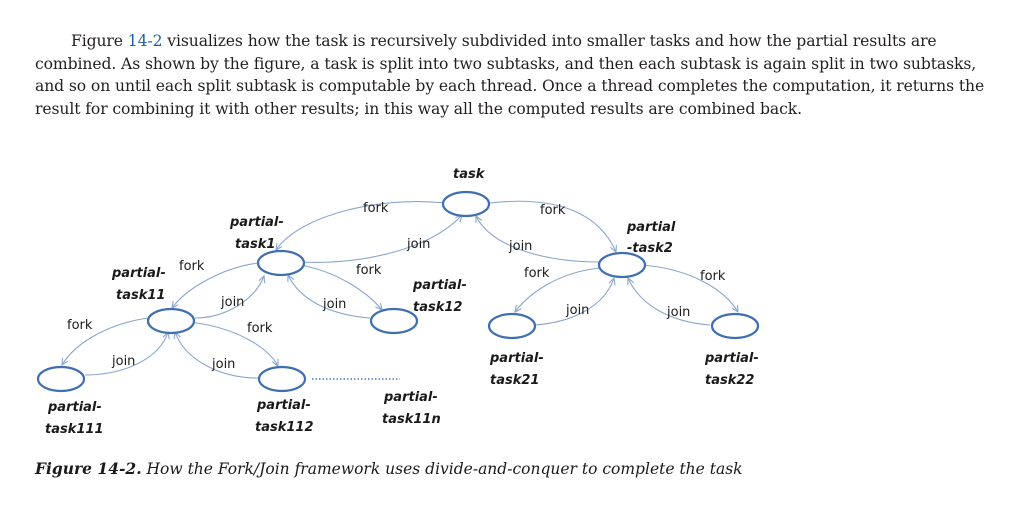 The height and width of the screenshot is (510, 1010). I want to click on node-task2, so click(622, 265).